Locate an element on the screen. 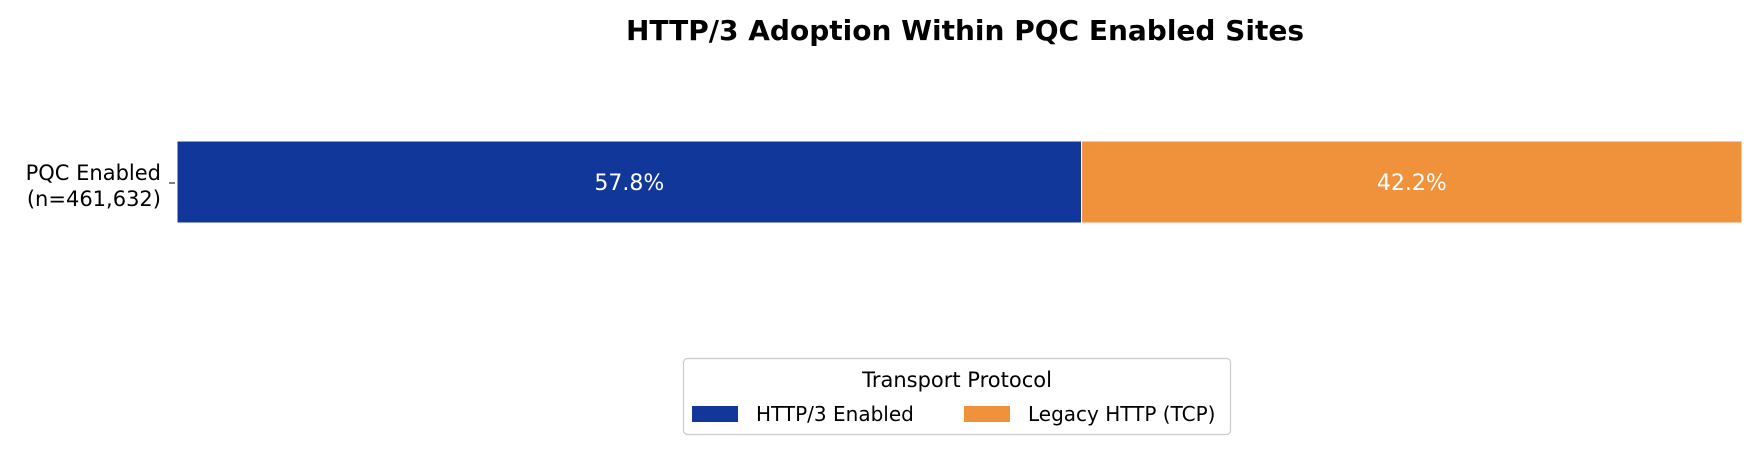  bar-segment-http3-enabled is located at coordinates (629, 182).